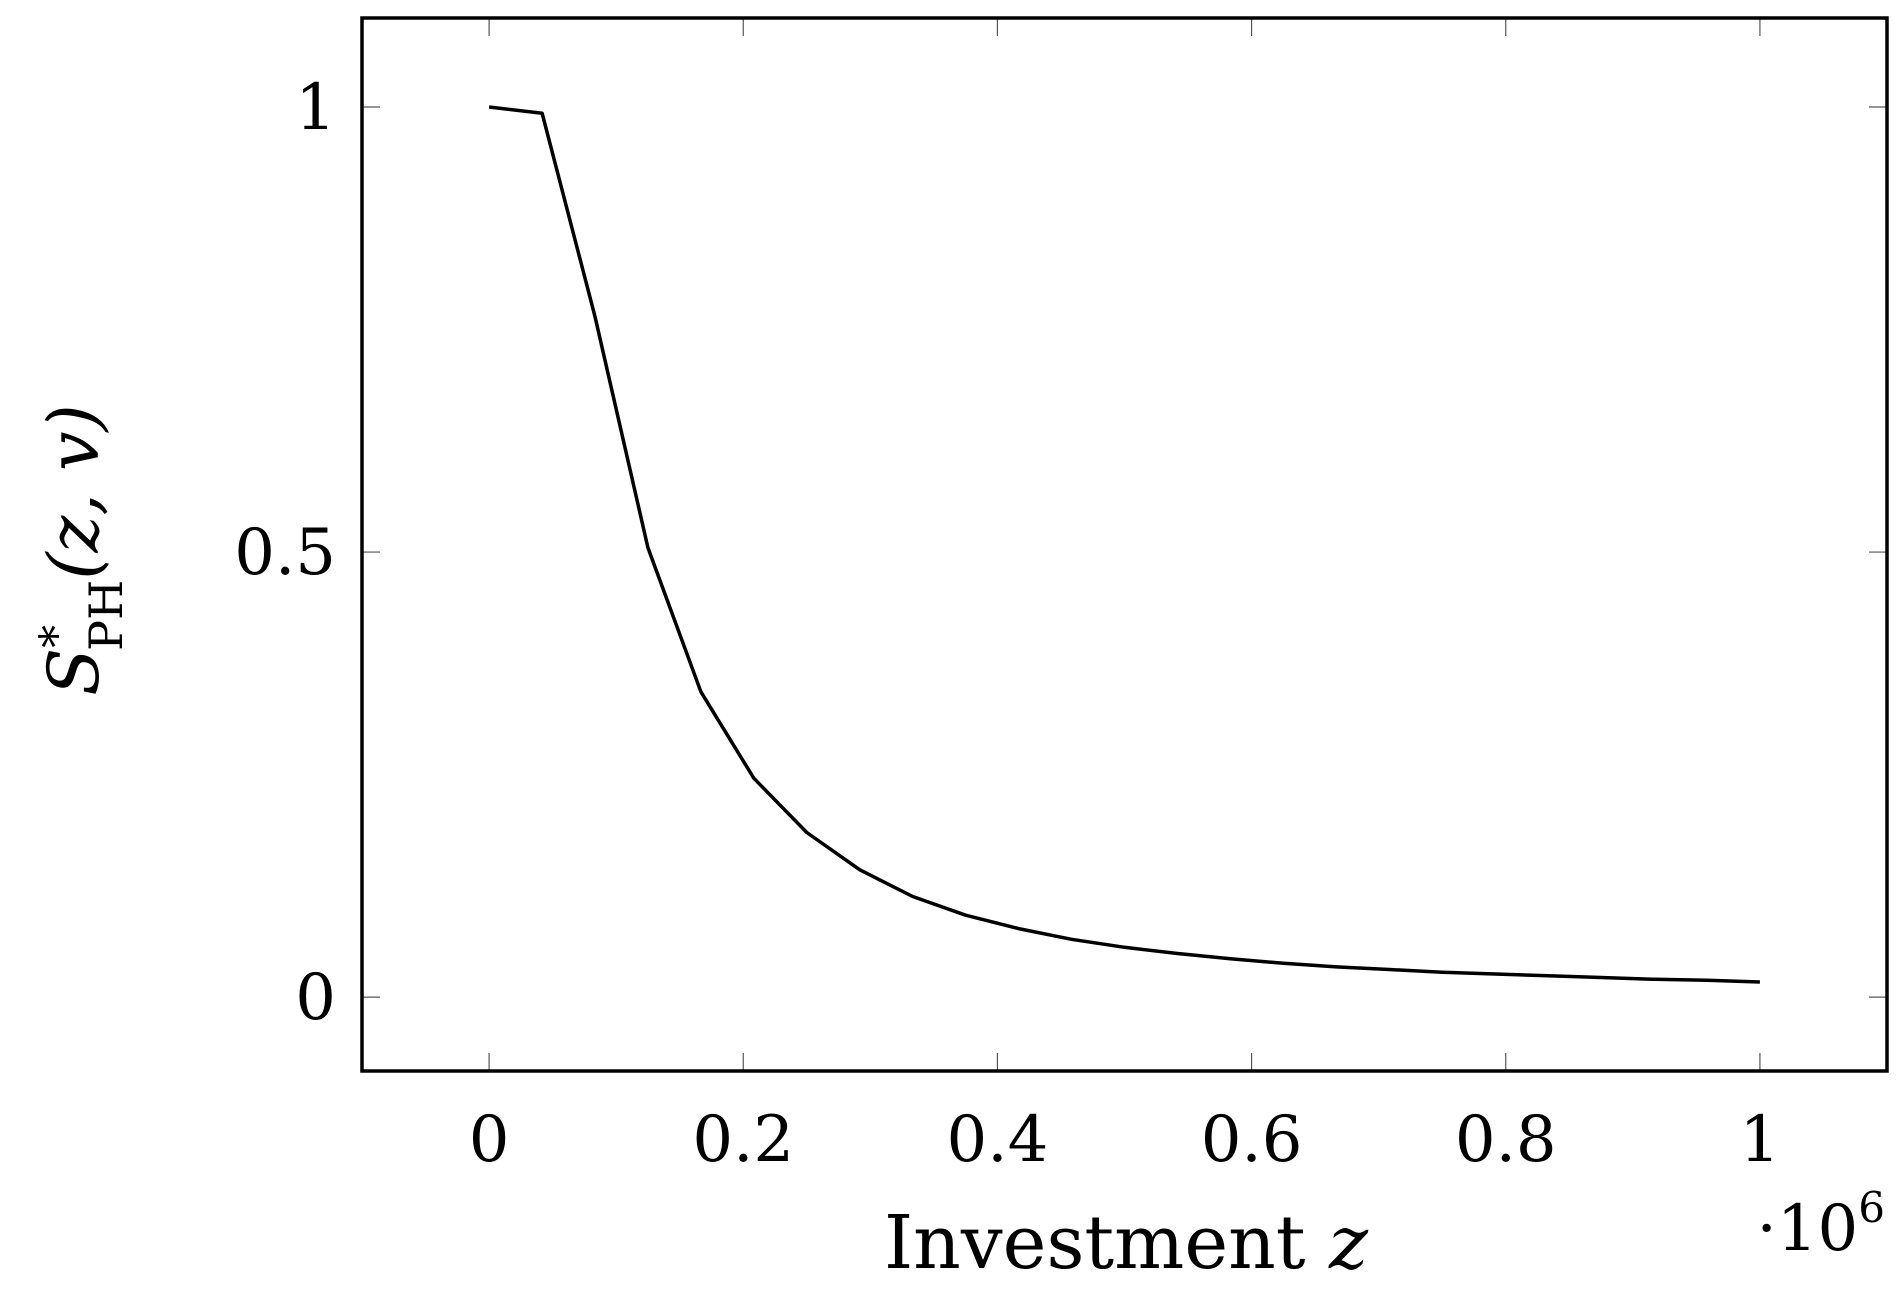  I want to click on x-tick-labels: 0 0.2 0.4 0.6 0.8 1, so click(1125, 1140).